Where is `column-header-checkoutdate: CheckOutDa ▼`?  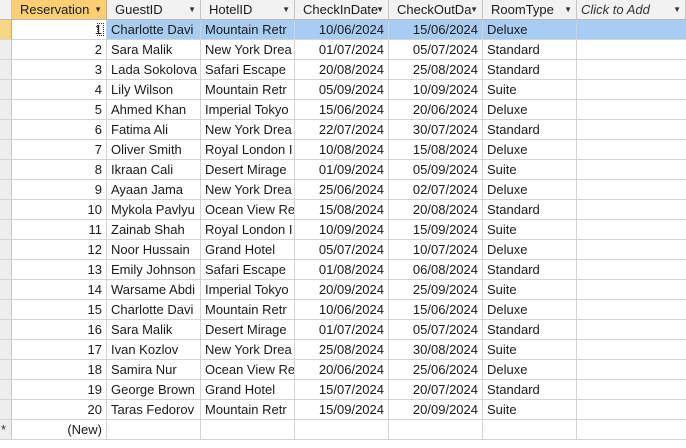
column-header-checkoutdate: CheckOutDa ▼ is located at coordinates (436, 10).